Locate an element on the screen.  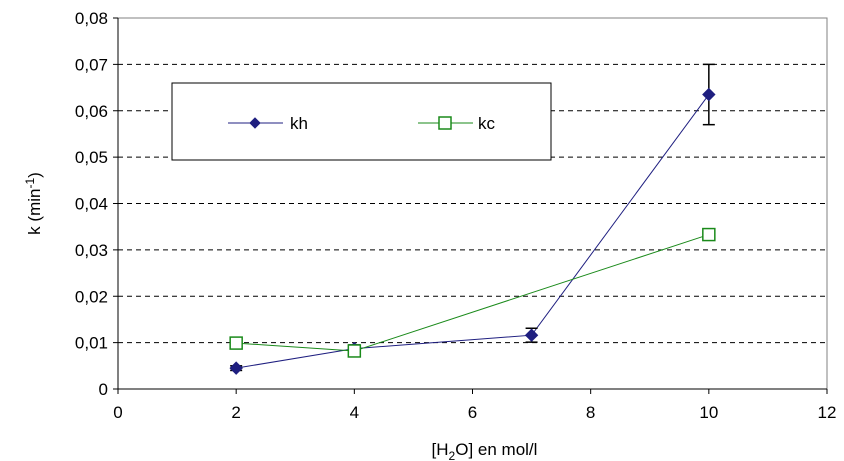
x-tick-label: 0 is located at coordinates (117, 412).